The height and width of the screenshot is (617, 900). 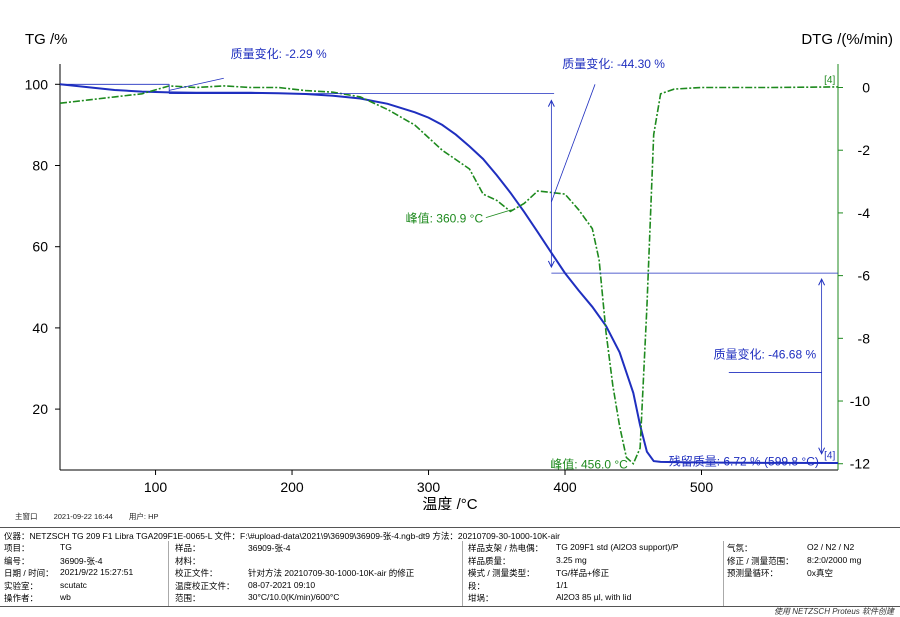 What do you see at coordinates (429, 487) in the screenshot?
I see `x-tick-label: 300` at bounding box center [429, 487].